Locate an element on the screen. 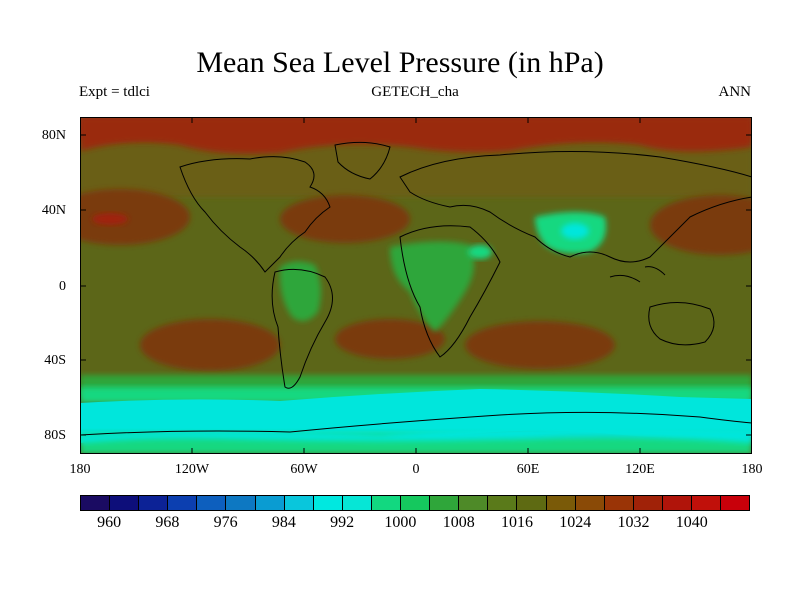  sahara-low is located at coordinates (480, 252).